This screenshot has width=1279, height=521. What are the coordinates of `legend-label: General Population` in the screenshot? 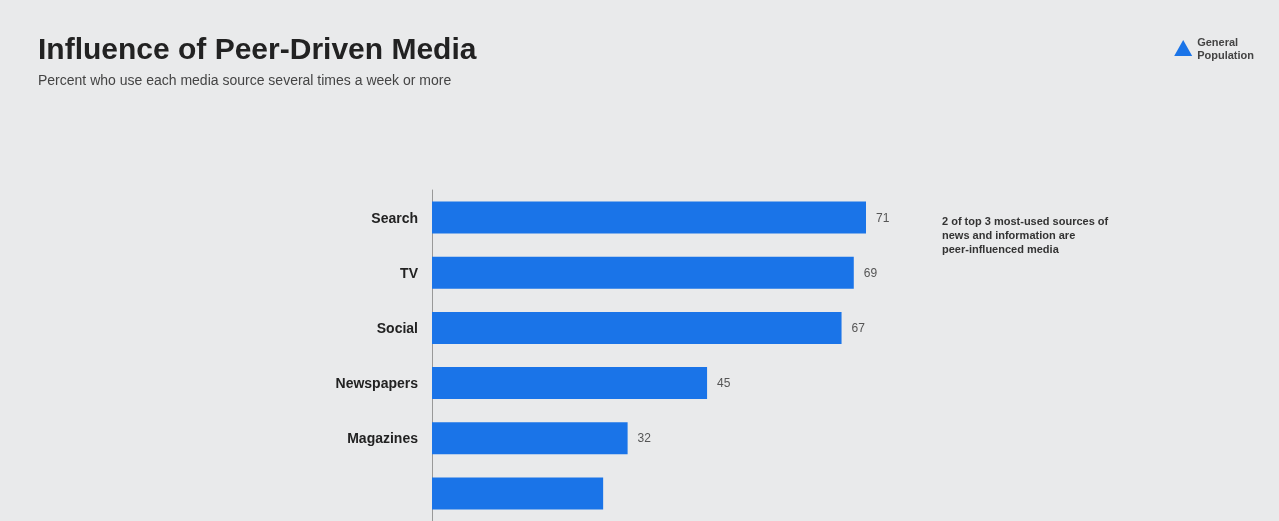 It's located at (1226, 48).